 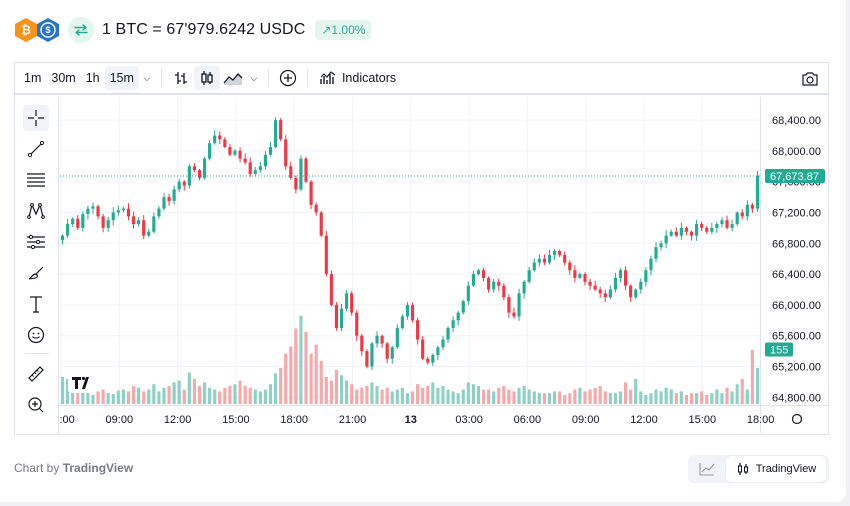 I want to click on text-tool-icon, so click(x=36, y=304).